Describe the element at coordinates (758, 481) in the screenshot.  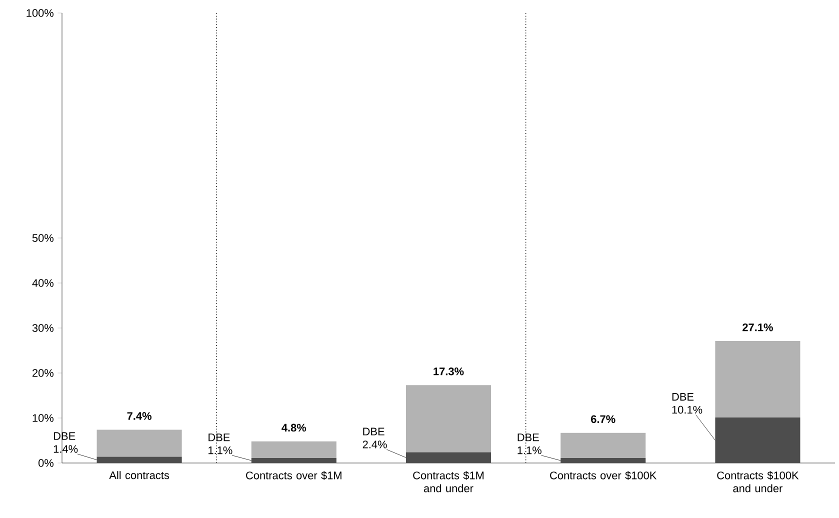
I see `x-tick-label: Contracts $100K and under` at that location.